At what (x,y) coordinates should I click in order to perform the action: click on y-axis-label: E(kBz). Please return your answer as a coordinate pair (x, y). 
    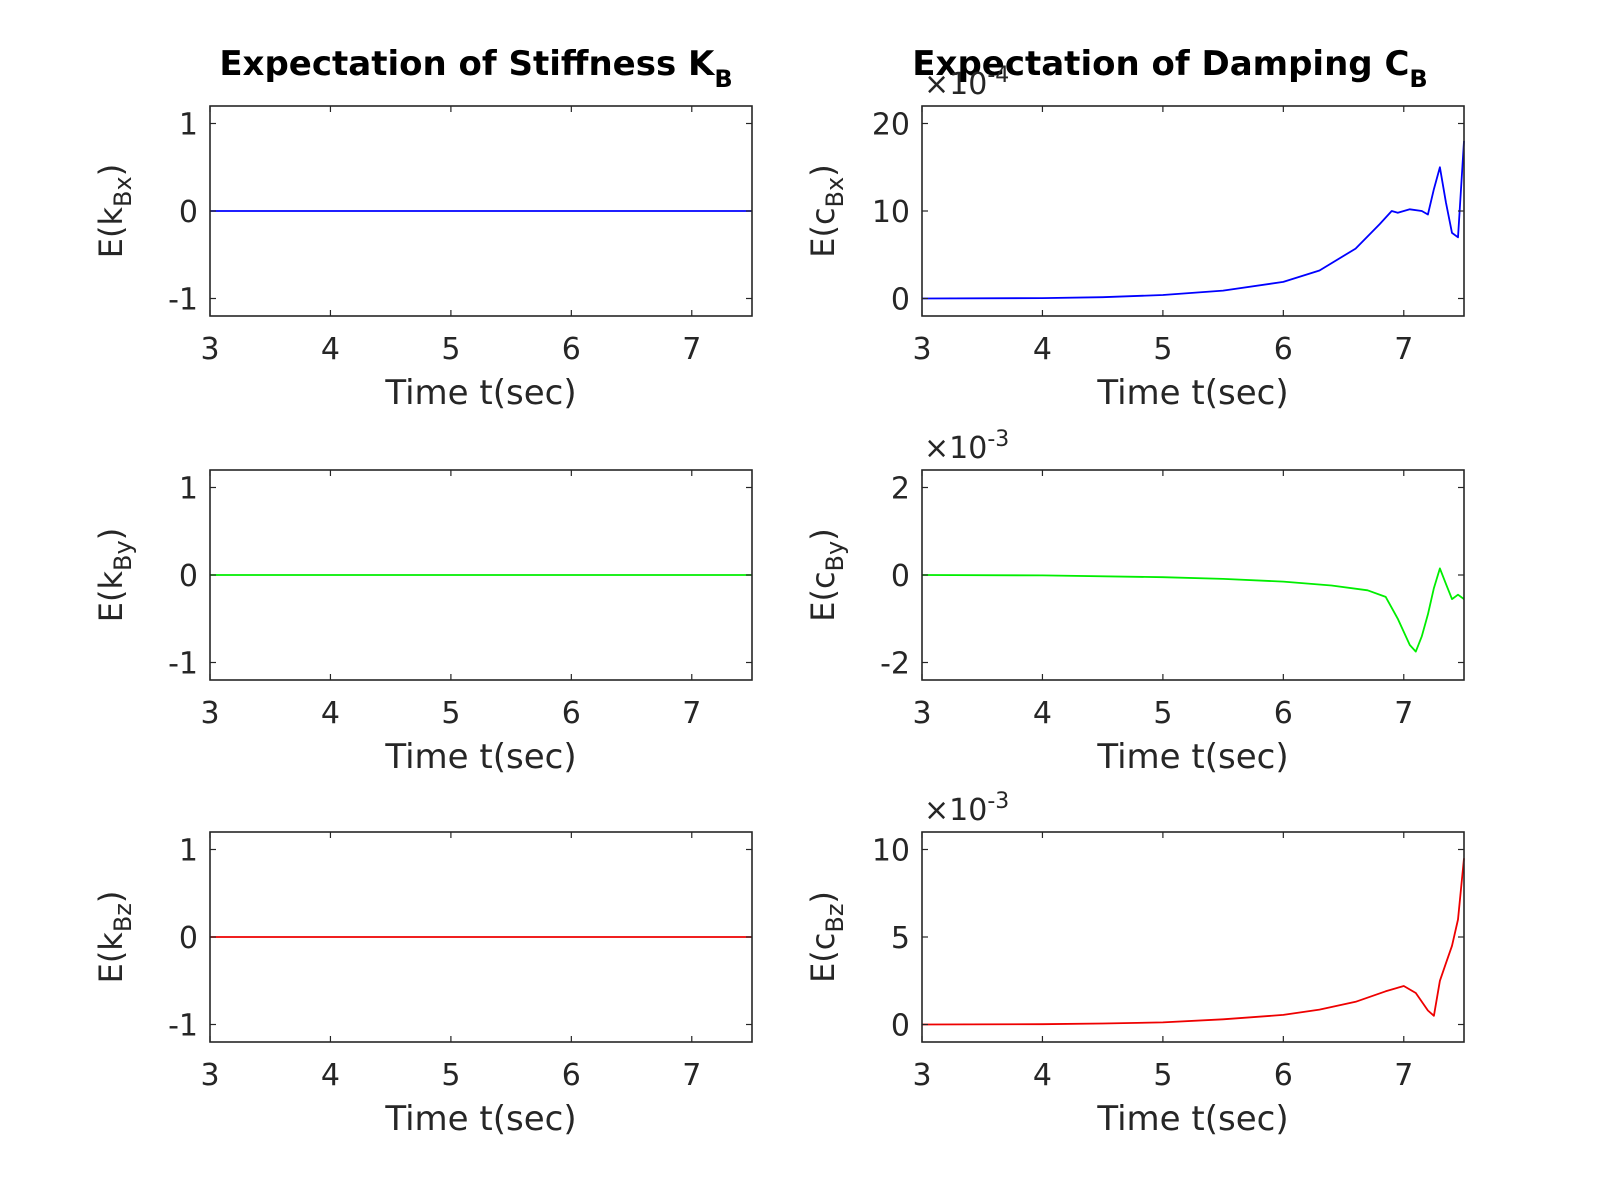
    Looking at the image, I should click on (114, 937).